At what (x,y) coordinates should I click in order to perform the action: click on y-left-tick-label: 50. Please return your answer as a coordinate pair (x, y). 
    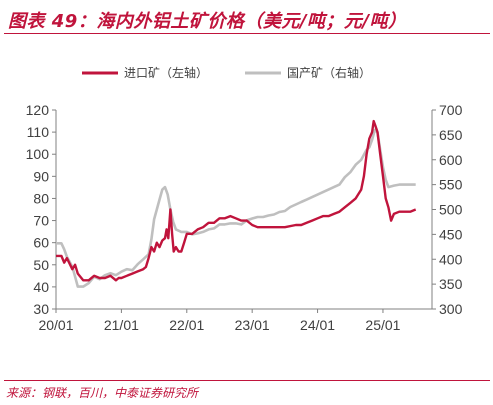
    Looking at the image, I should click on (41, 265).